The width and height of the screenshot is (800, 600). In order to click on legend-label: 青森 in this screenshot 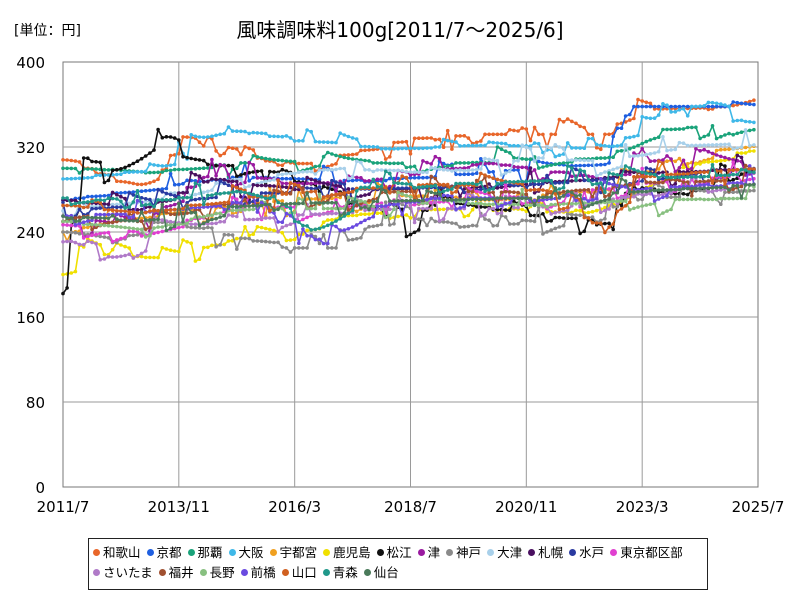, I will do `click(345, 572)`.